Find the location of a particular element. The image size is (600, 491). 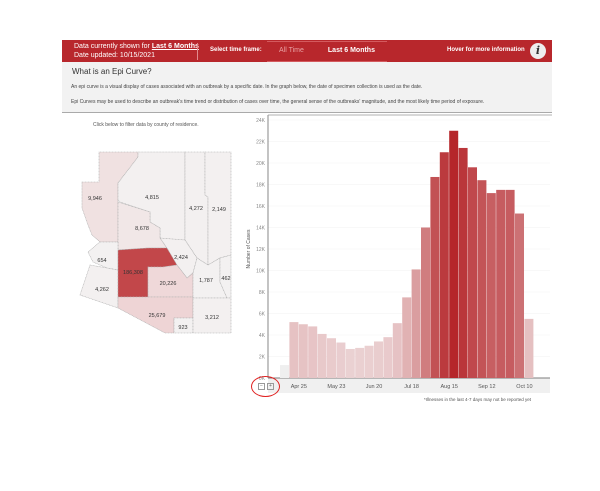

y-tick-label: 2K is located at coordinates (262, 358).